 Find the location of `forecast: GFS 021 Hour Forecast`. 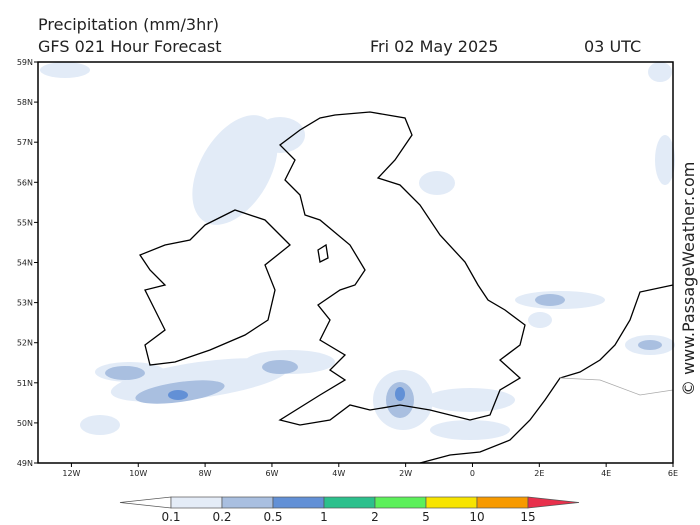

forecast: GFS 021 Hour Forecast is located at coordinates (130, 46).